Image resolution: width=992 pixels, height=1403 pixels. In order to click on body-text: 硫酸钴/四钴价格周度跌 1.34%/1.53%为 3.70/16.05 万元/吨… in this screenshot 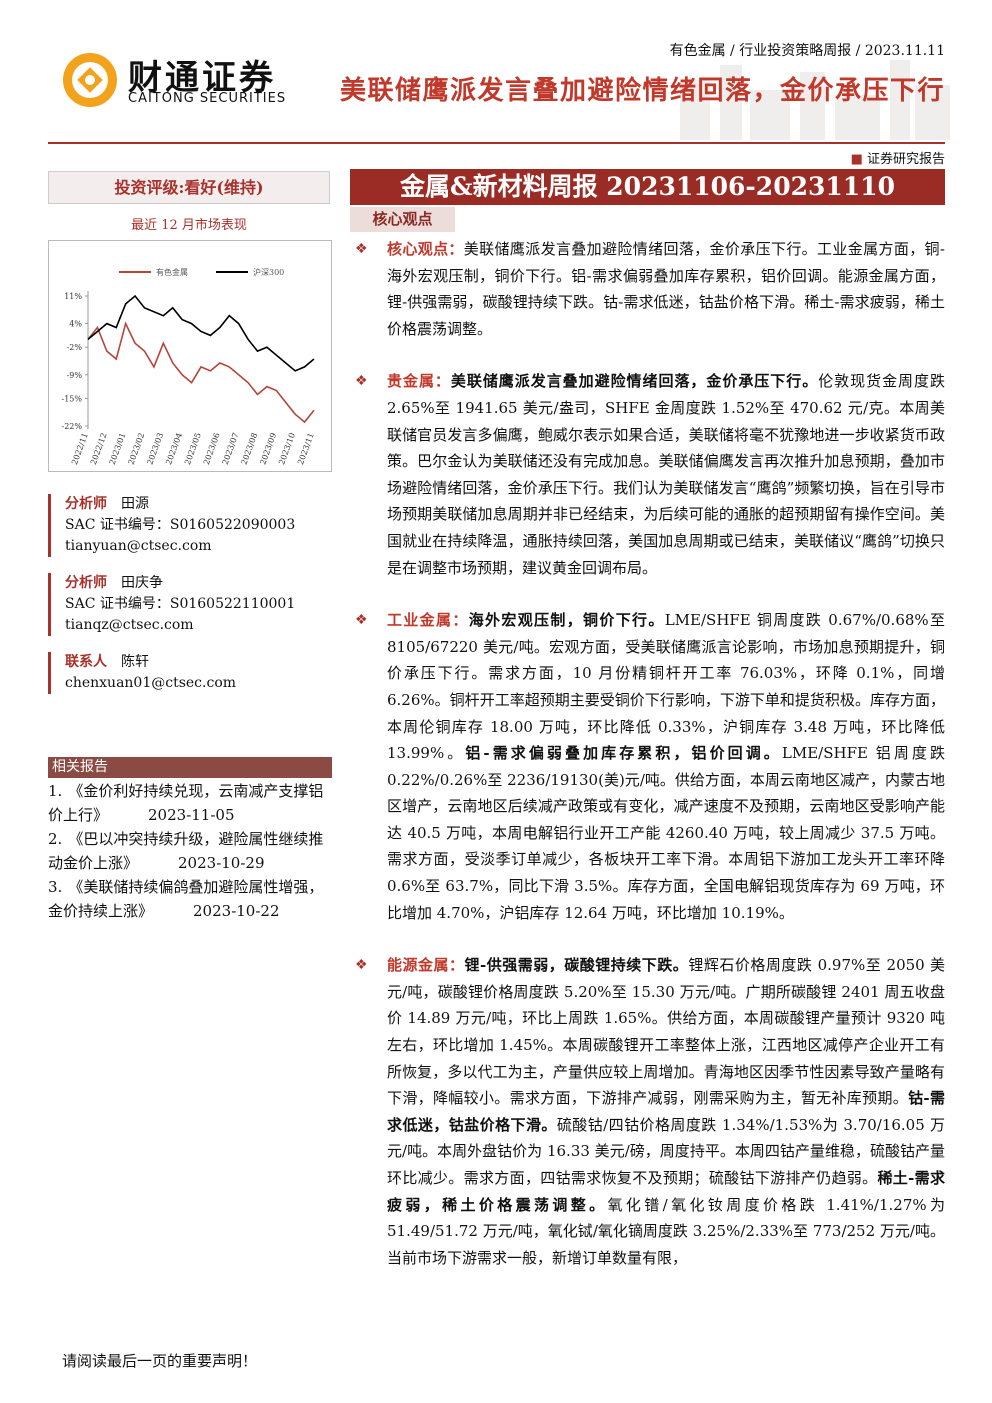, I will do `click(666, 1151)`.